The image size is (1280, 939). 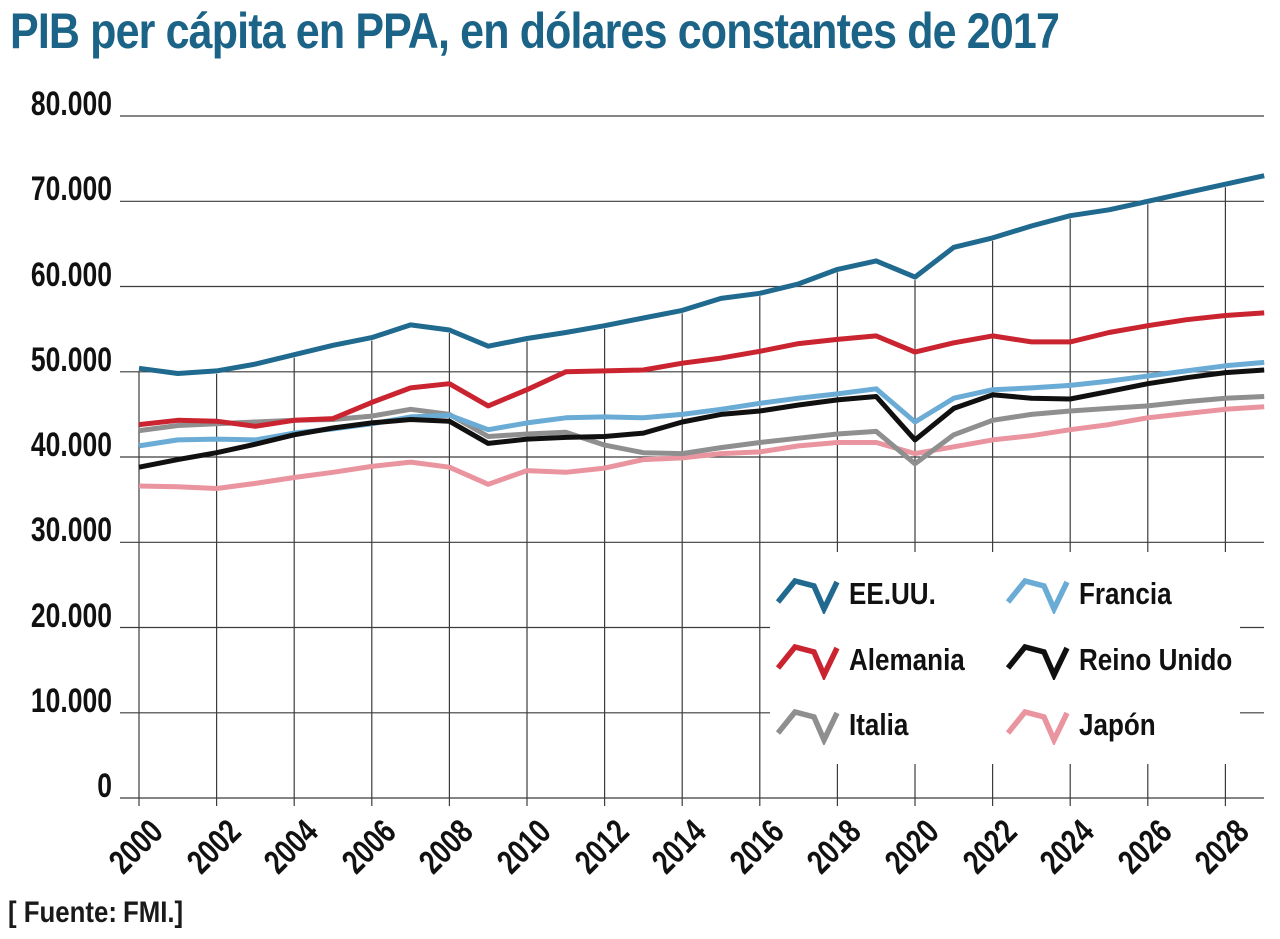 I want to click on legend-label: Francia, so click(x=1125, y=593).